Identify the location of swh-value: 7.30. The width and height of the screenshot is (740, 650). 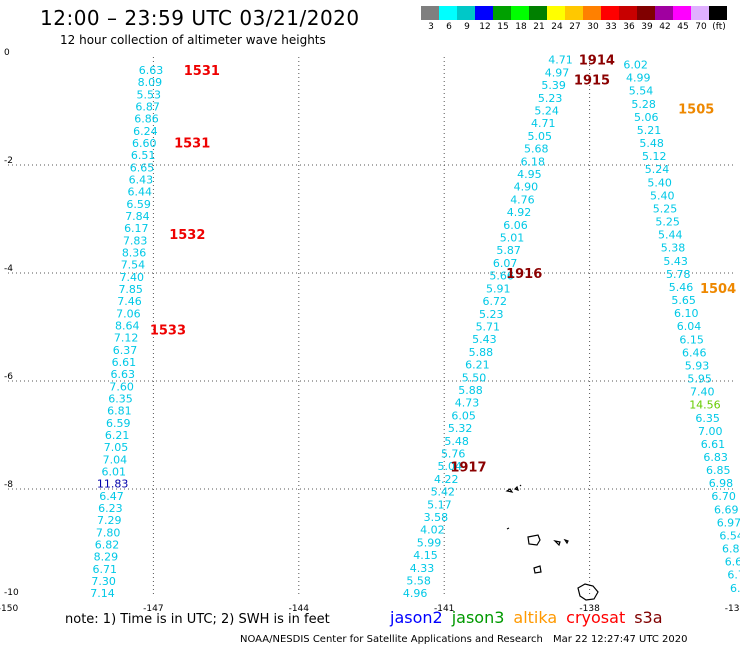
(103, 581).